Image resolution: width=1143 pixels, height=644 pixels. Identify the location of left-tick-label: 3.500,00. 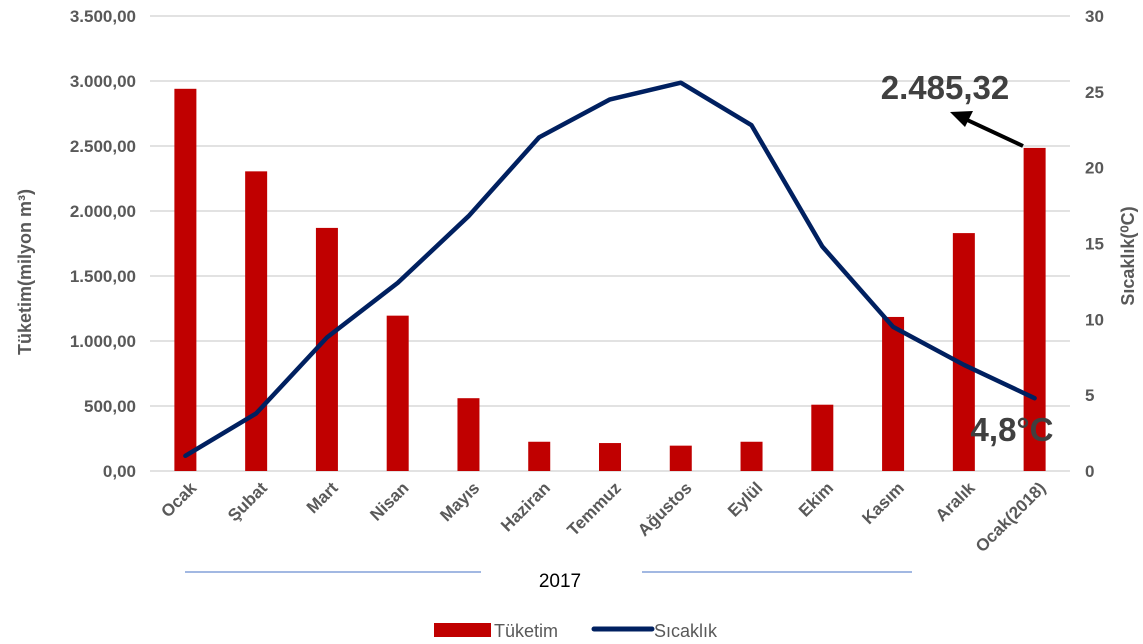
(103, 16).